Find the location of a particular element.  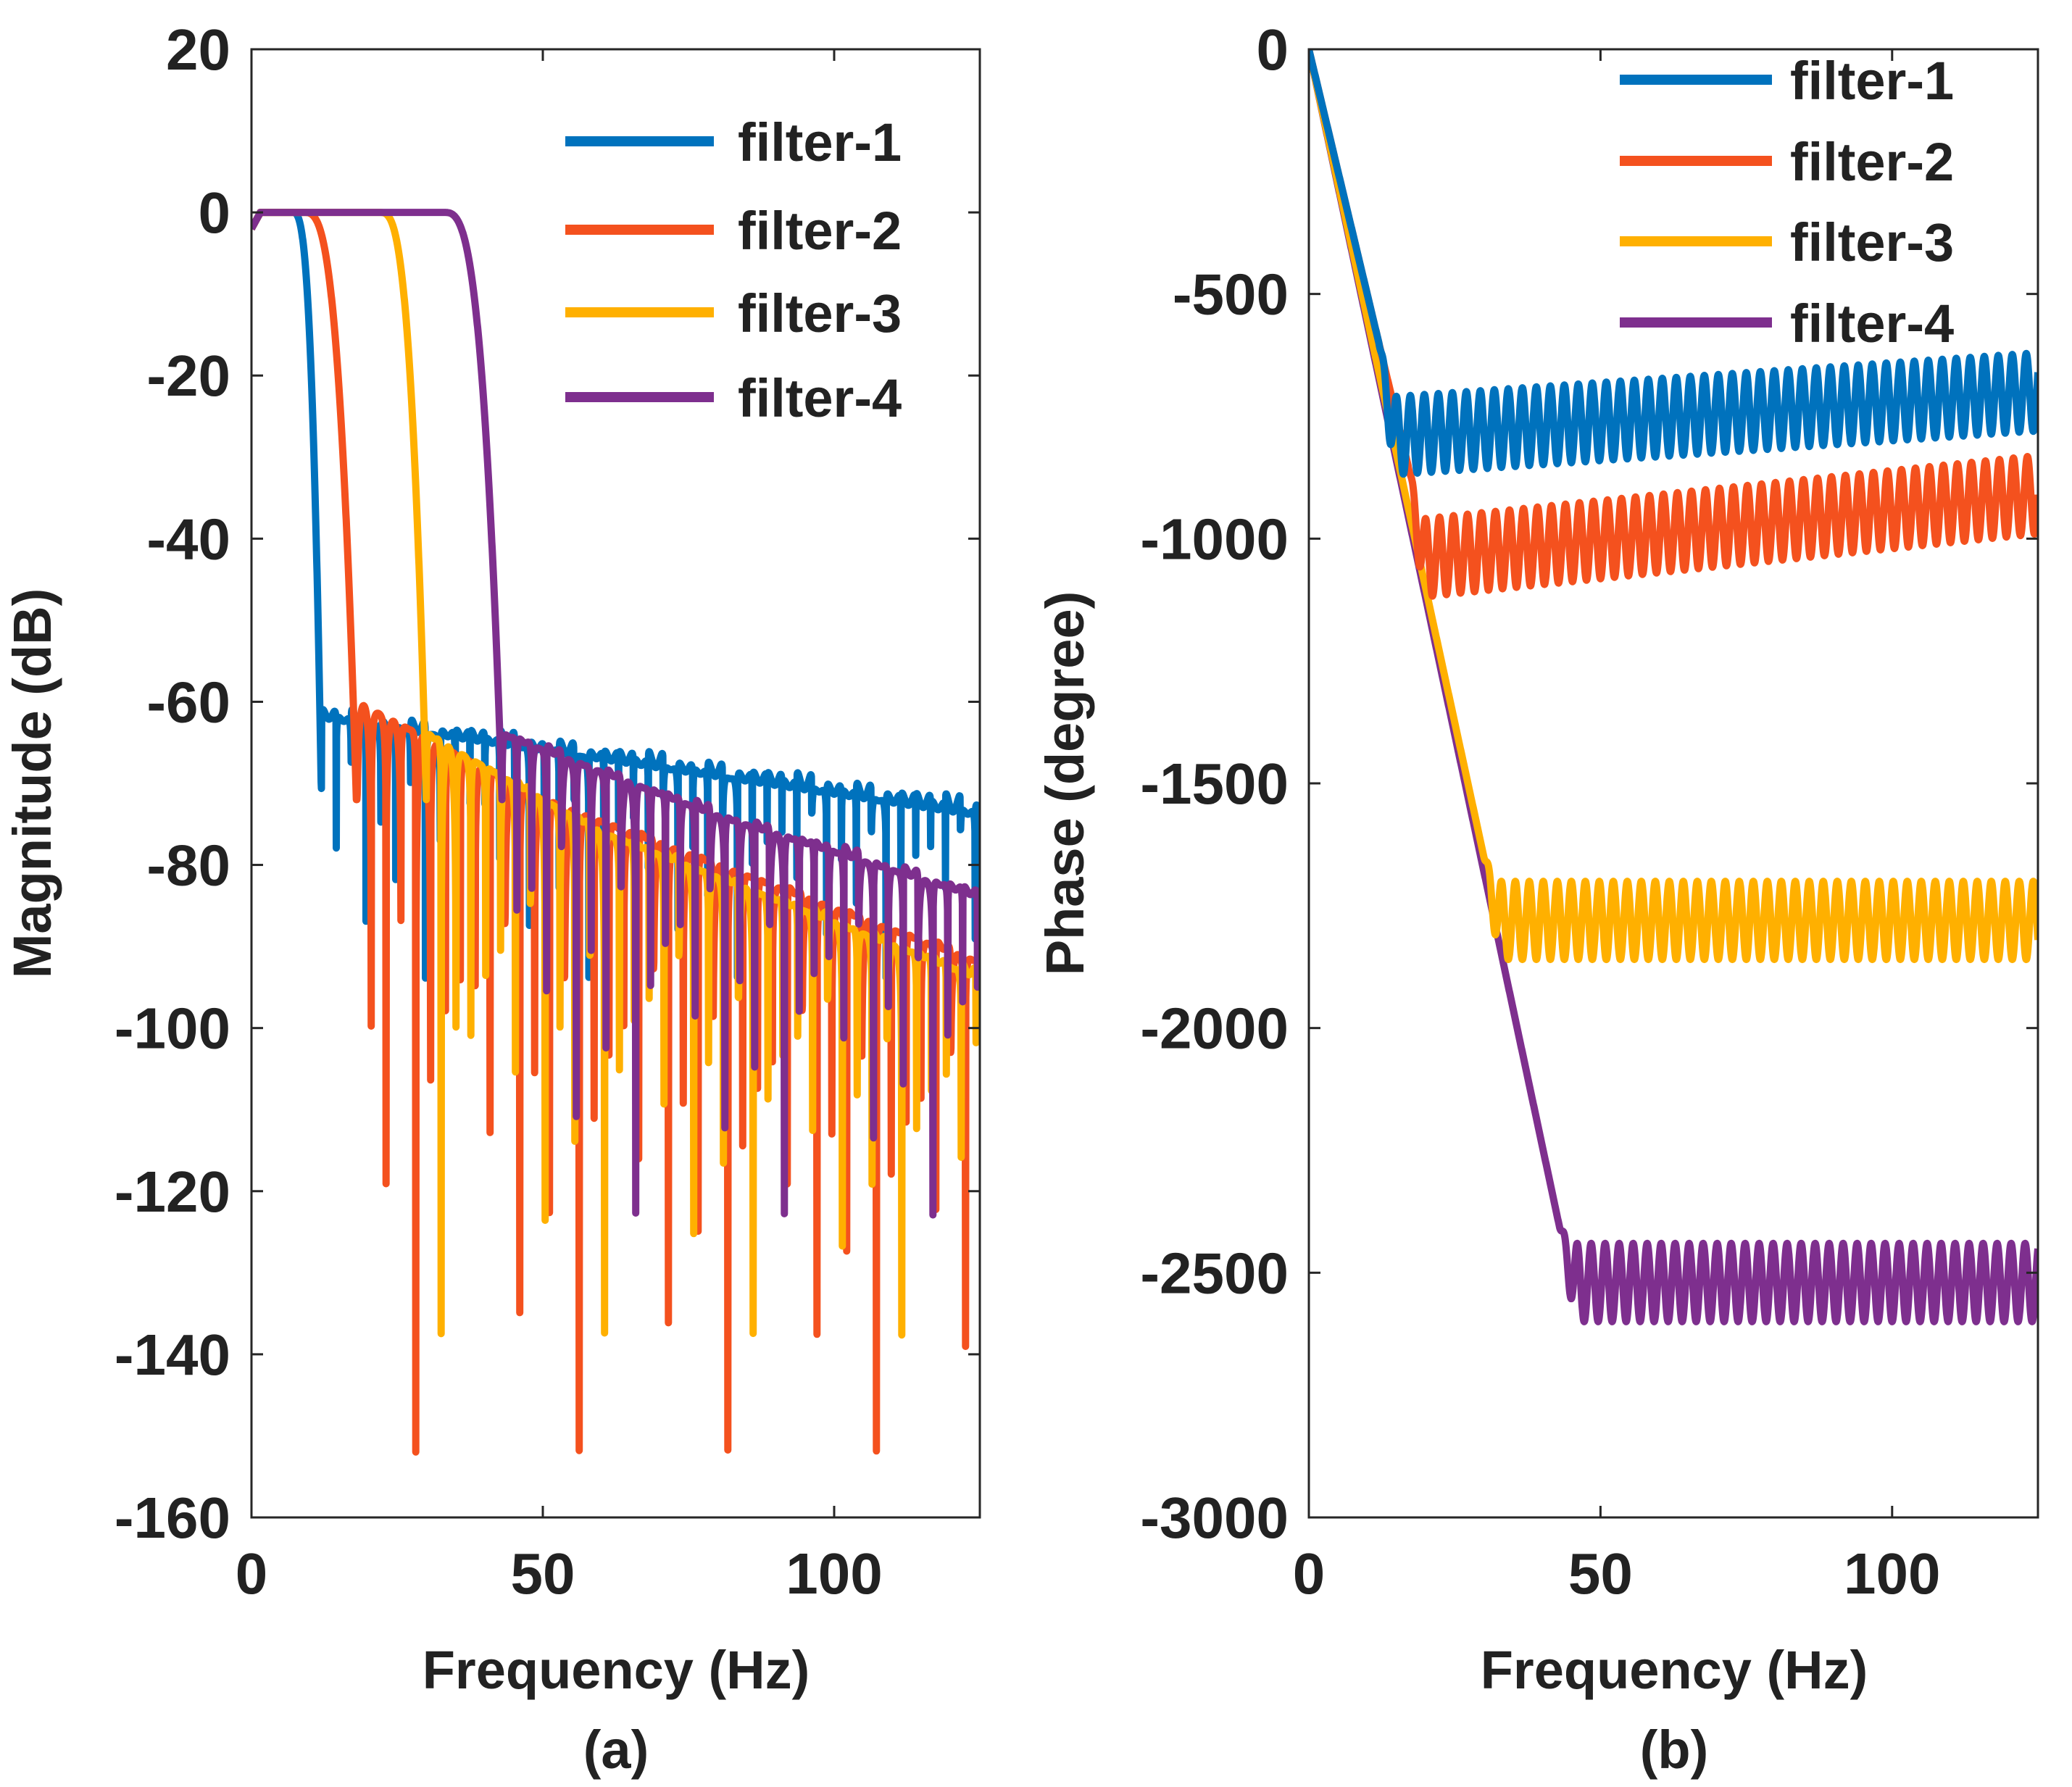

panel-label: (a) is located at coordinates (616, 1750).